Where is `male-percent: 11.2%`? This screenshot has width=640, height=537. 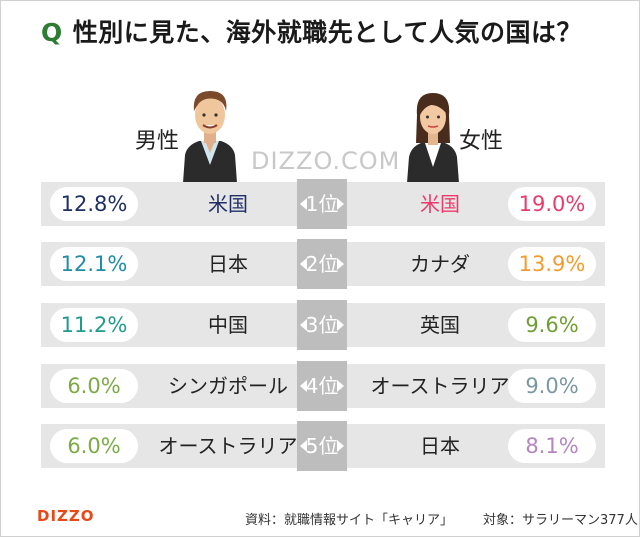
male-percent: 11.2% is located at coordinates (94, 325).